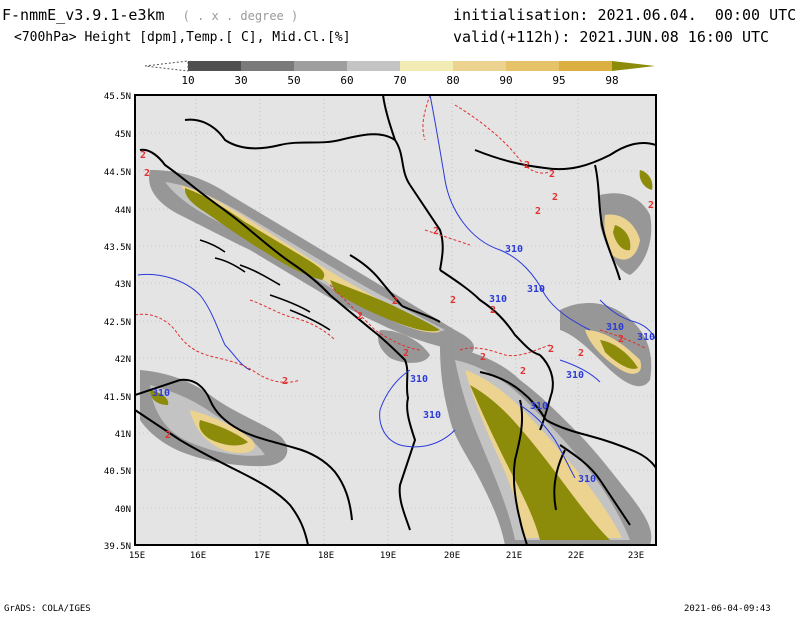 The height and width of the screenshot is (618, 800). What do you see at coordinates (452, 556) in the screenshot?
I see `lon-label: 20E` at bounding box center [452, 556].